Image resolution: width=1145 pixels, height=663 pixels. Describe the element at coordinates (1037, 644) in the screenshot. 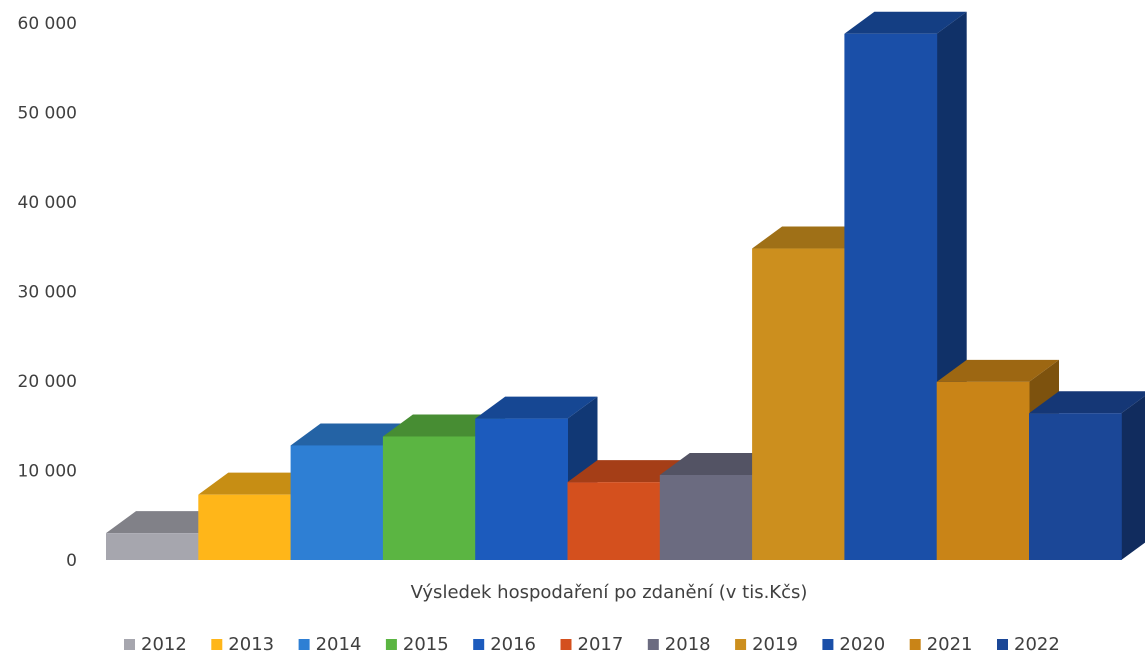

I see `legend-label: 2022` at that location.